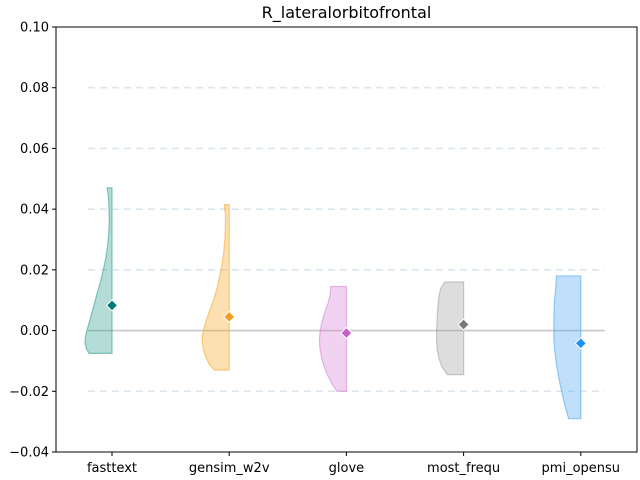 Image resolution: width=640 pixels, height=480 pixels. Describe the element at coordinates (567, 347) in the screenshot. I see `violin-pmi_opensu` at that location.